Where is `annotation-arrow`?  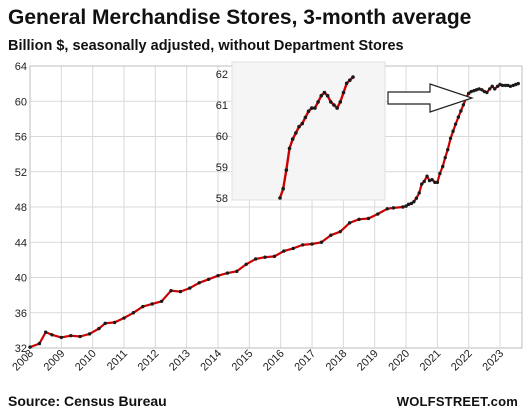
annotation-arrow is located at coordinates (430, 98).